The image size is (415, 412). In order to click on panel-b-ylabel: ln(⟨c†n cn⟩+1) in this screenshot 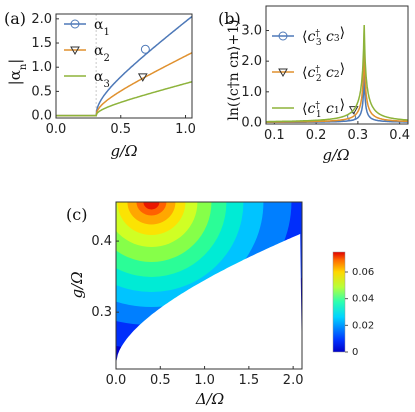, I will do `click(234, 69)`.